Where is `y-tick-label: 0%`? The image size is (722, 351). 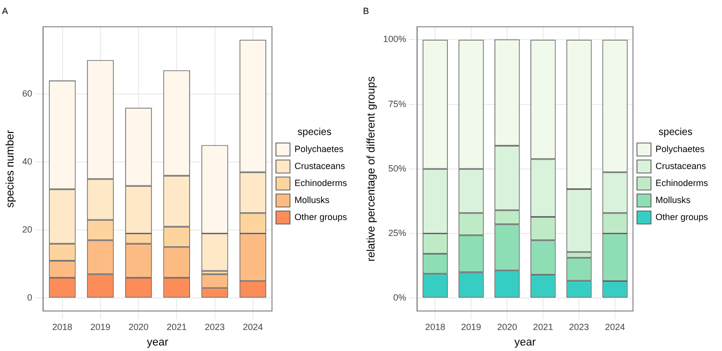 y-tick-label: 0% is located at coordinates (399, 297).